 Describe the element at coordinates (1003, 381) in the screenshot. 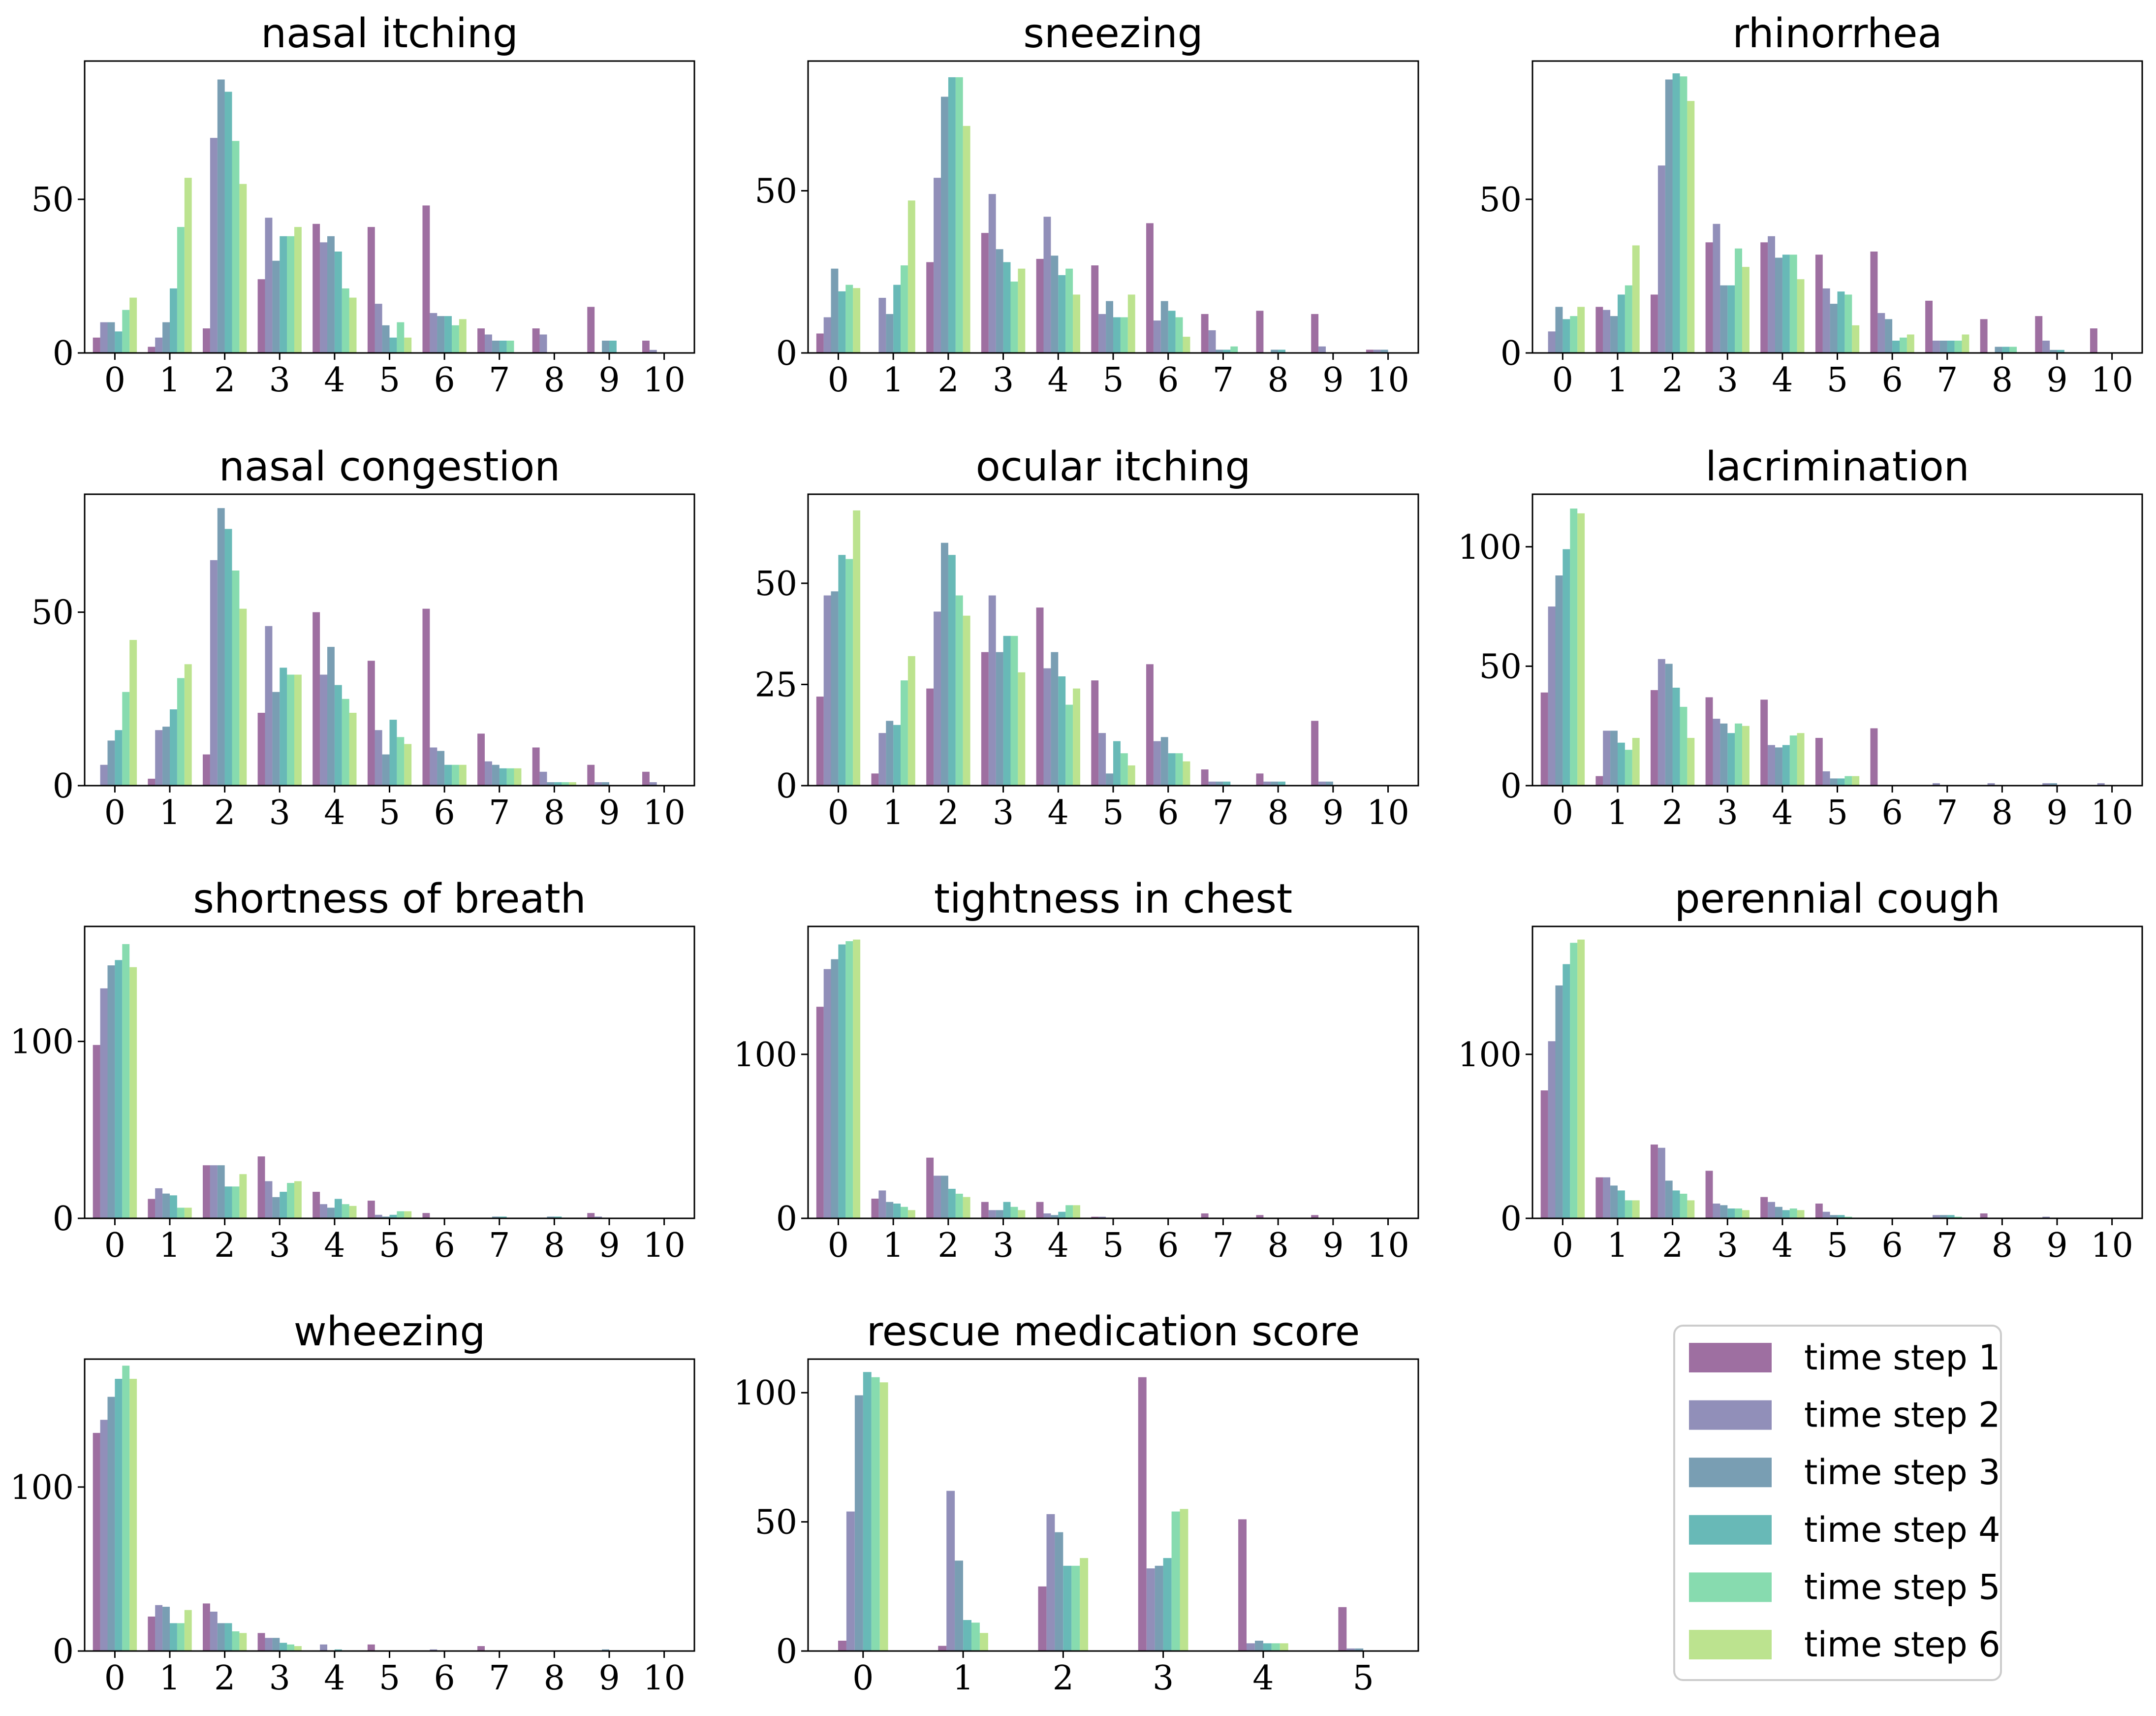

I see `x-tick-label: 3` at that location.